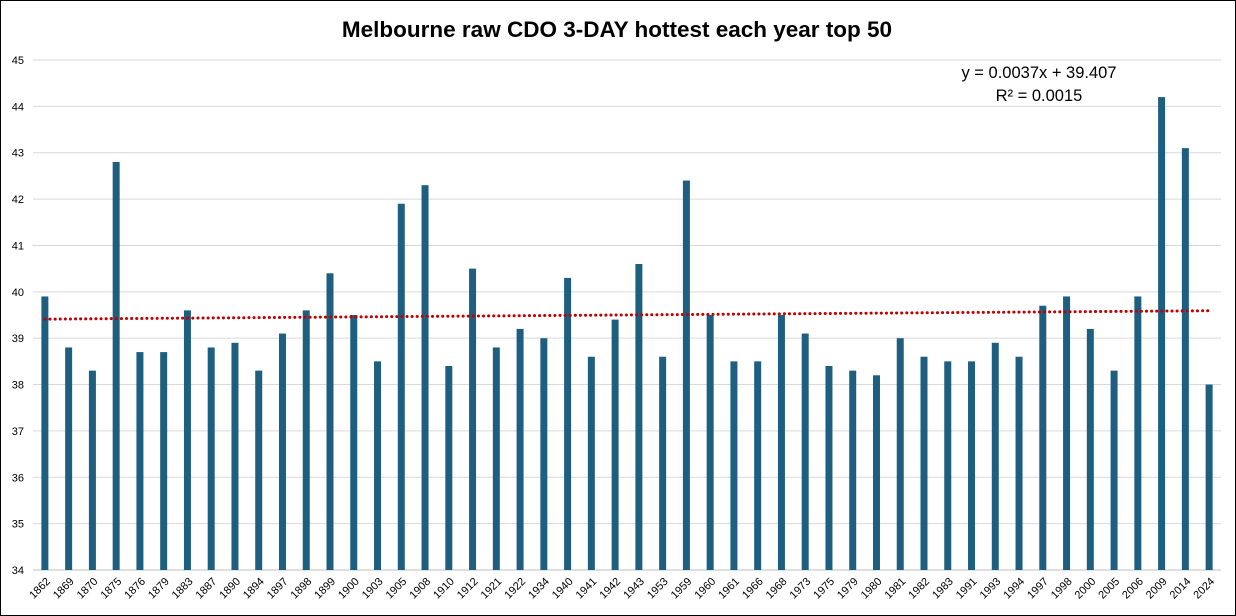  I want to click on bar-1961, so click(734, 465).